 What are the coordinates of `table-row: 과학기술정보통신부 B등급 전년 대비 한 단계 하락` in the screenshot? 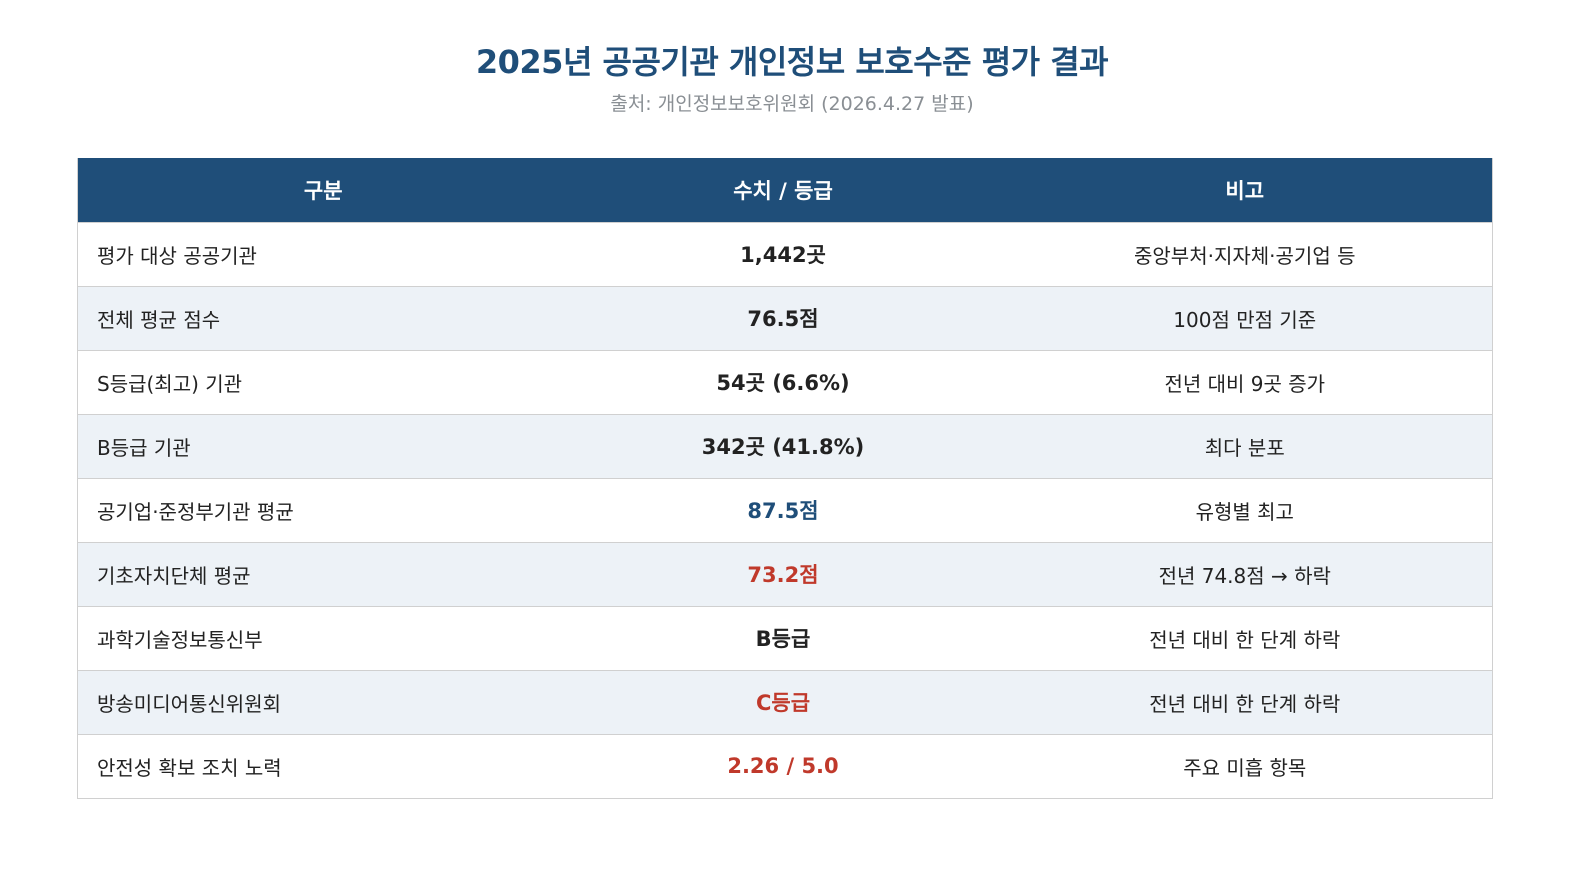 It's located at (785, 638).